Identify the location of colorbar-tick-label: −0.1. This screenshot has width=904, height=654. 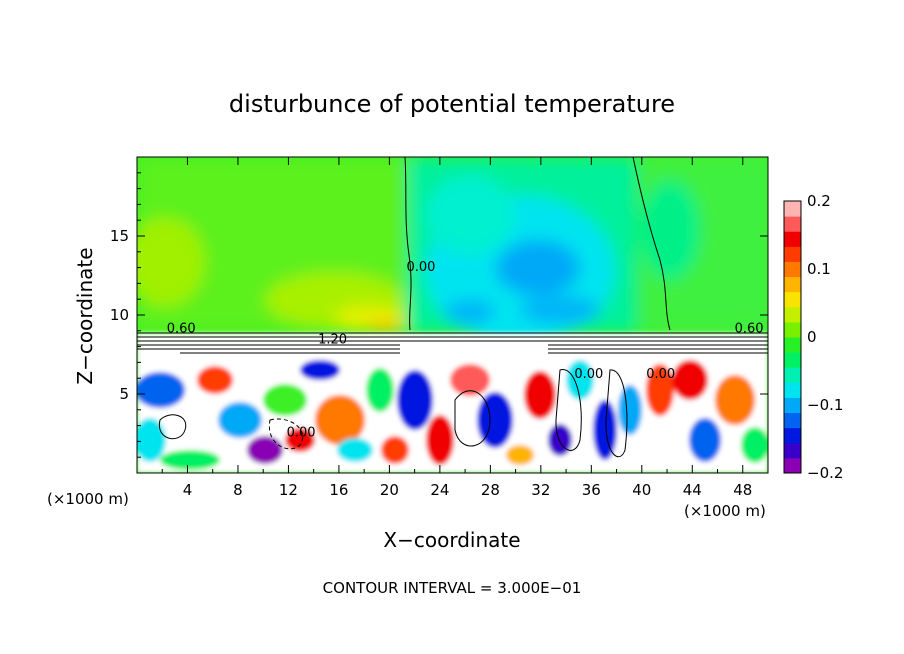
(825, 405).